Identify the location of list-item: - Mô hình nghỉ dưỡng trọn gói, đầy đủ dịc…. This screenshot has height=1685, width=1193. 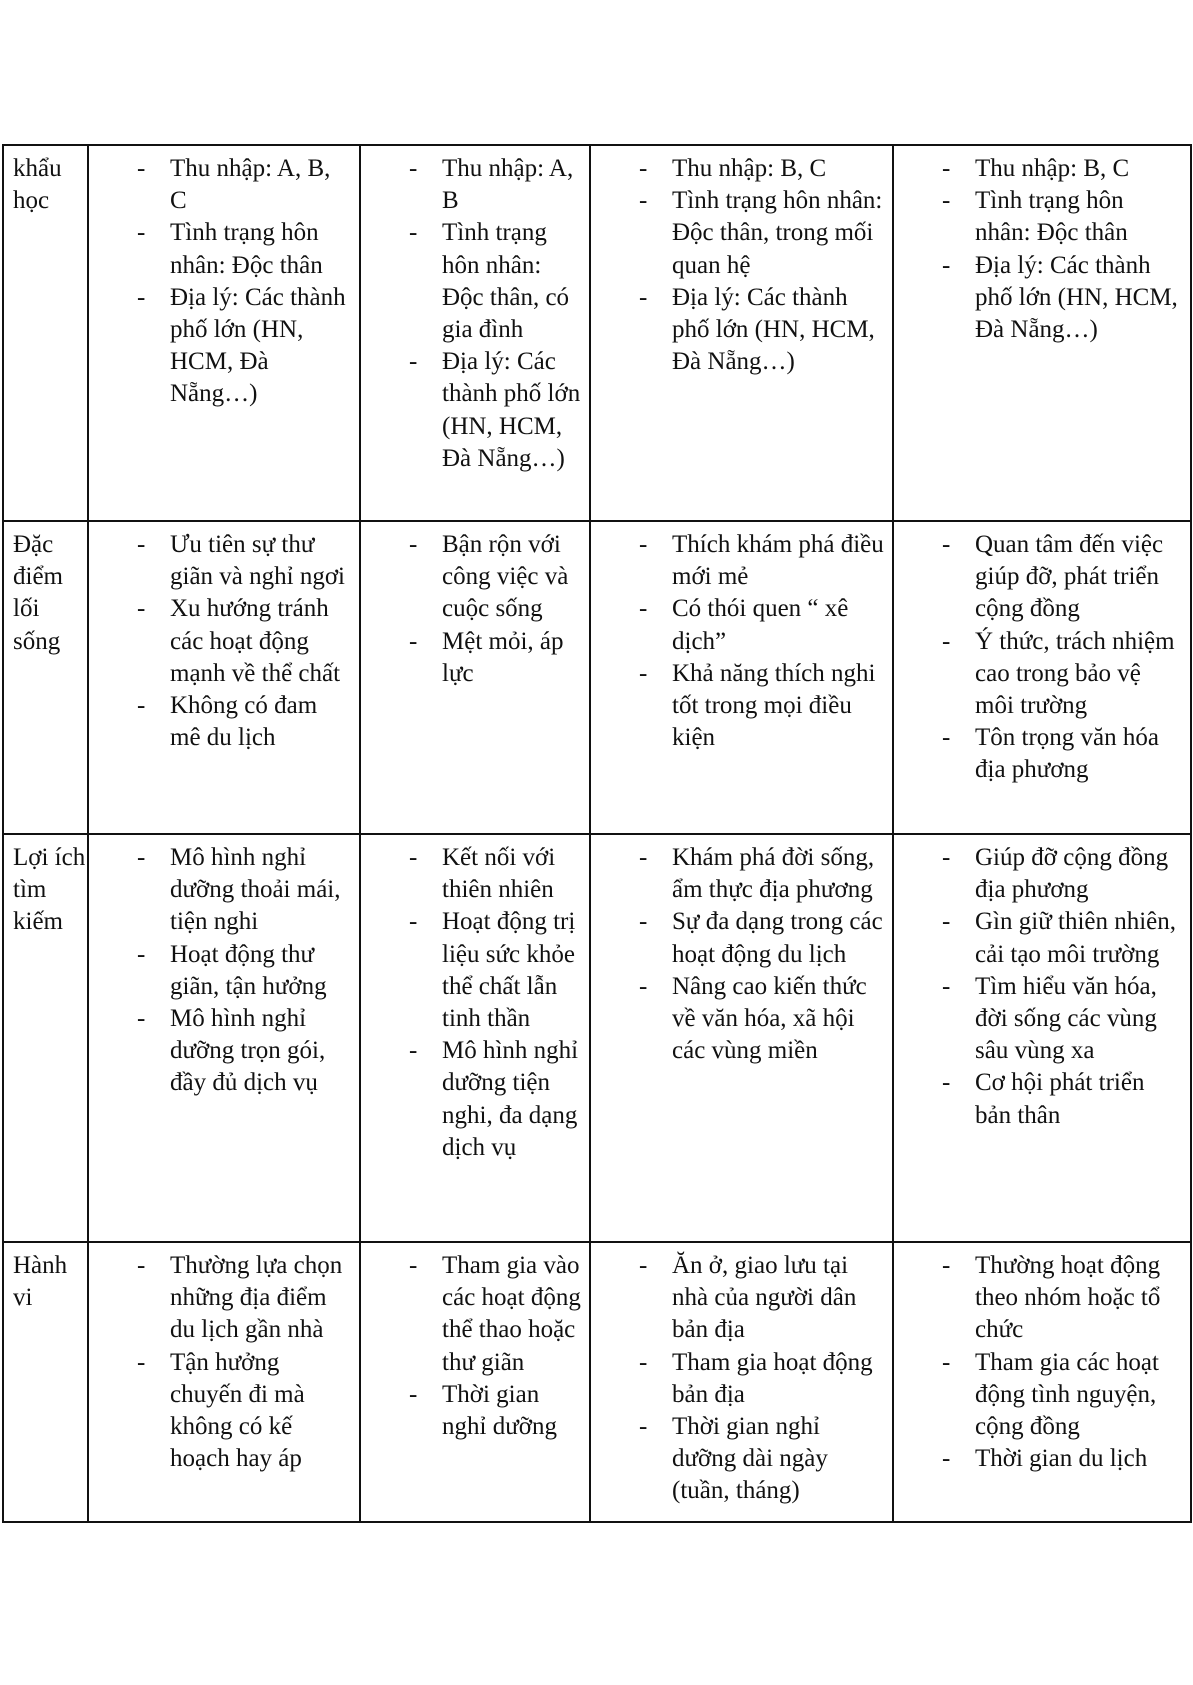
(224, 1051).